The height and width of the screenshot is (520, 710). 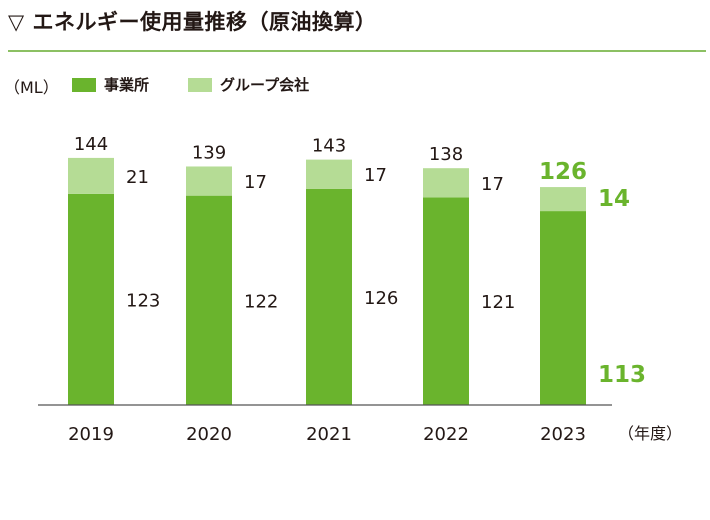 I want to click on office-value-label-2023: 113, so click(x=622, y=375).